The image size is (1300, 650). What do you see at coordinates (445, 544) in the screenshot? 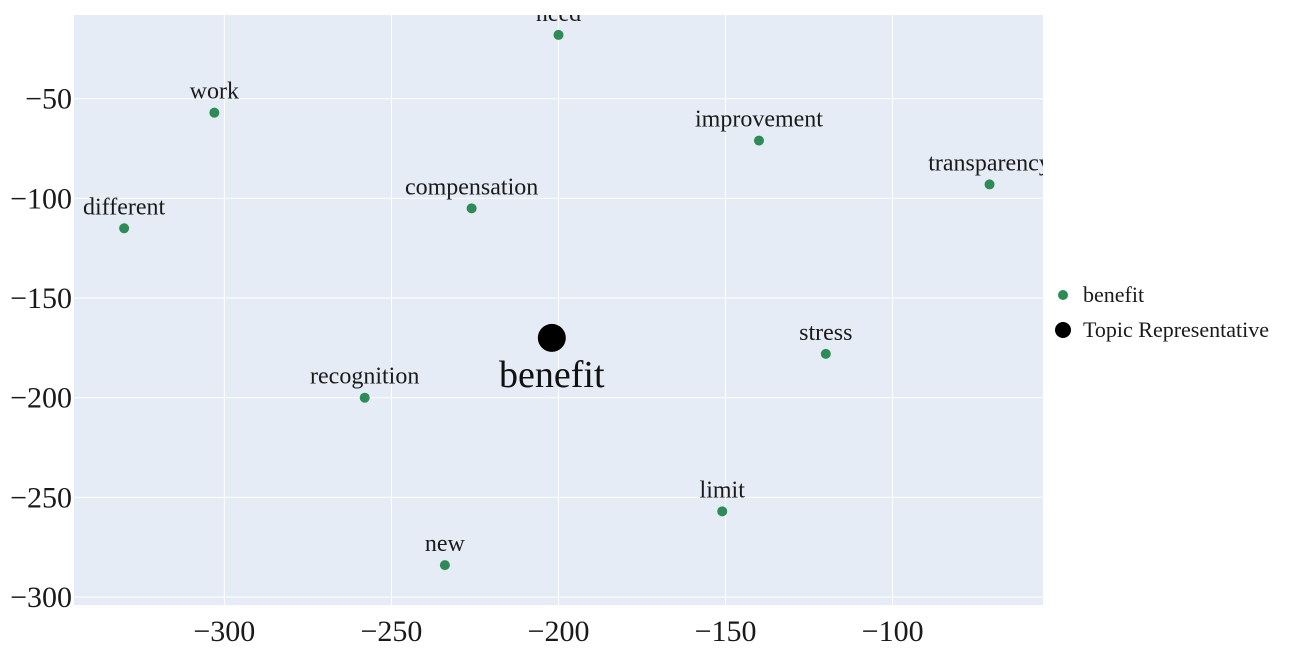
I see `point-label: new` at bounding box center [445, 544].